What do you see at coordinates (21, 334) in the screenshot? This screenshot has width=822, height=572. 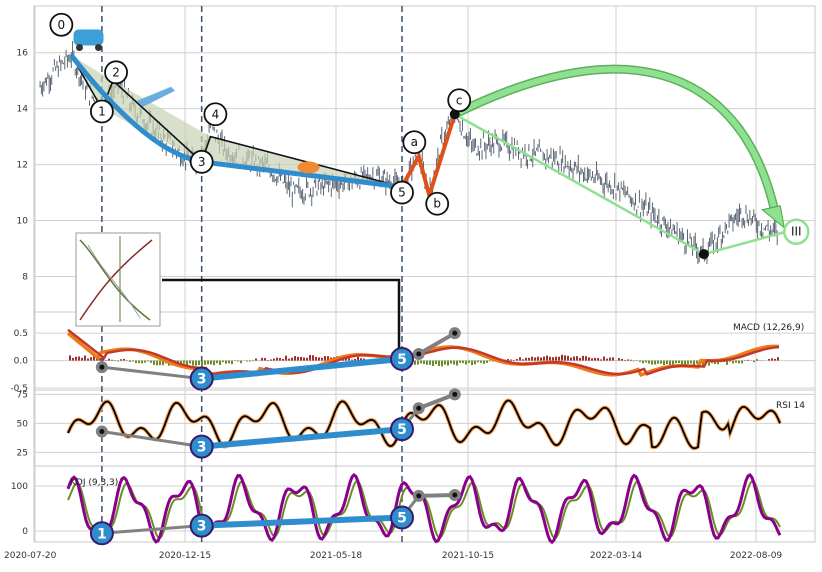 I see `y-tick-label: 0.5` at bounding box center [21, 334].